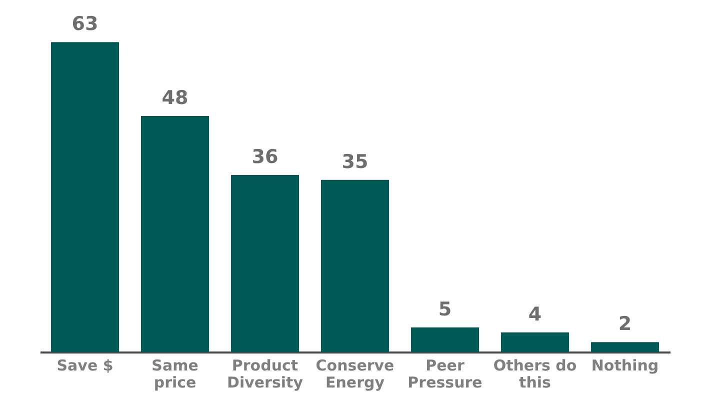 This screenshot has height=401, width=712. Describe the element at coordinates (175, 97) in the screenshot. I see `data-label: 48` at that location.